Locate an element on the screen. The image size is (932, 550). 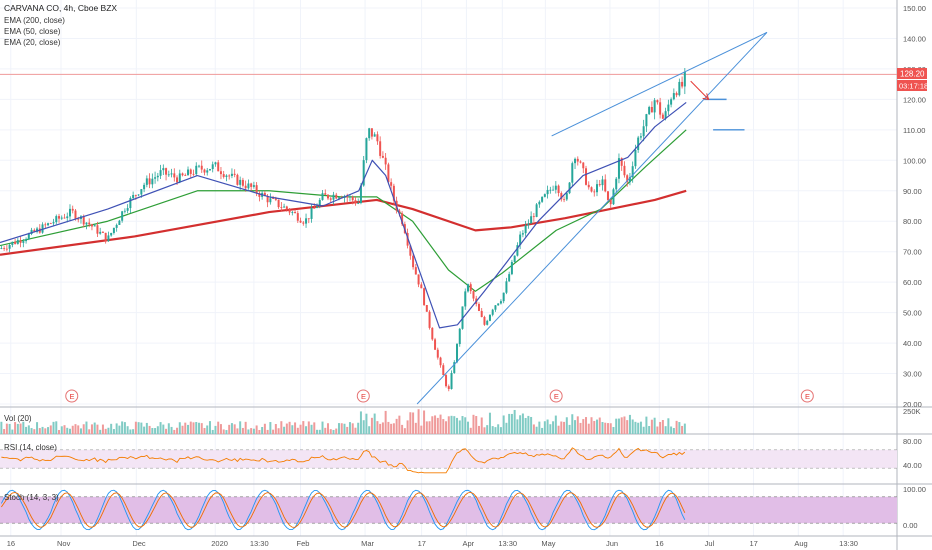
legend-ema-200: EMA (200, close) is located at coordinates (34, 20).